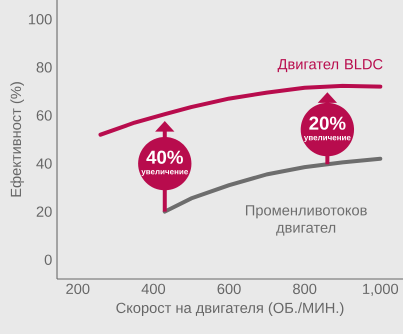  I want to click on y-tick-label: 60, so click(44, 115).